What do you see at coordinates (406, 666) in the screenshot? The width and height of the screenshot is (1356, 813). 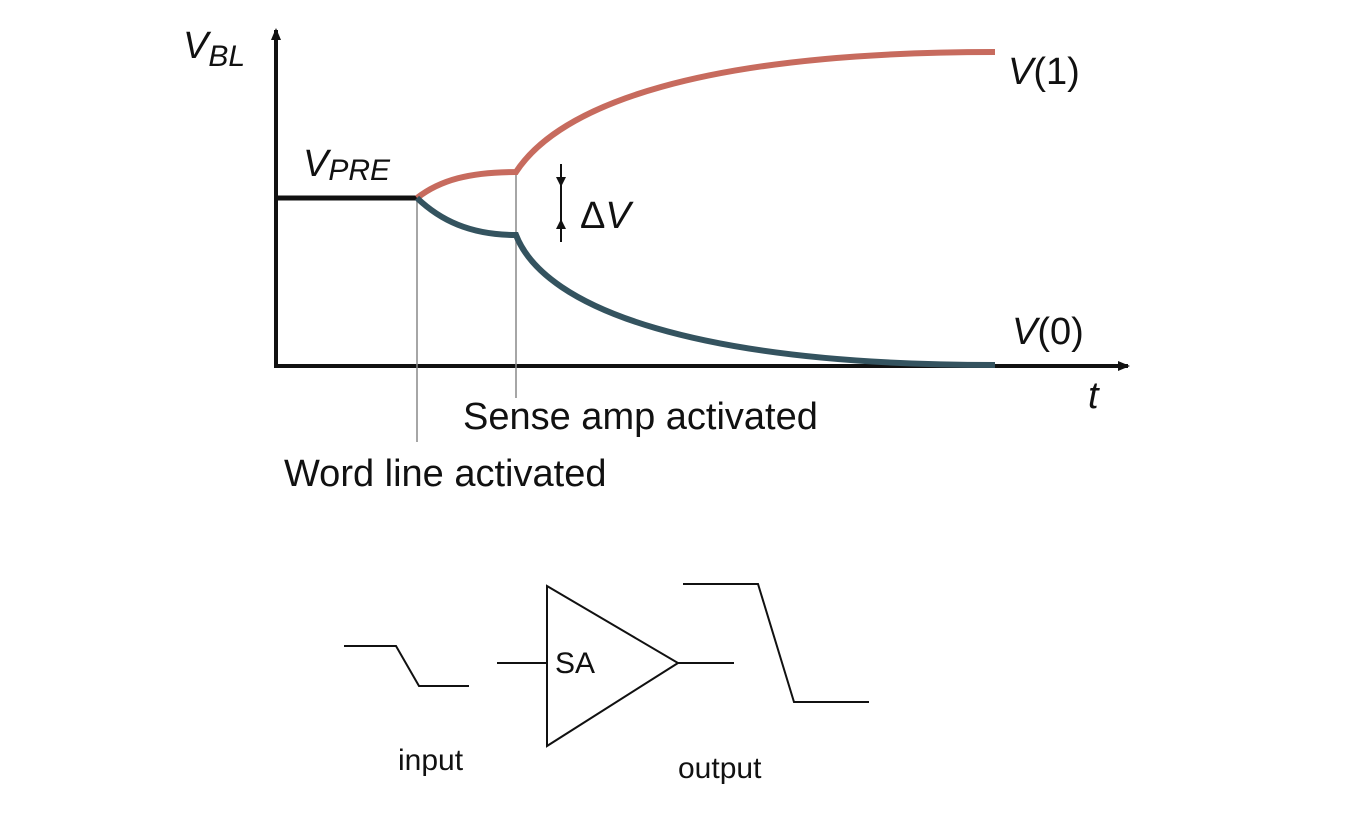 I see `input-waveform` at bounding box center [406, 666].